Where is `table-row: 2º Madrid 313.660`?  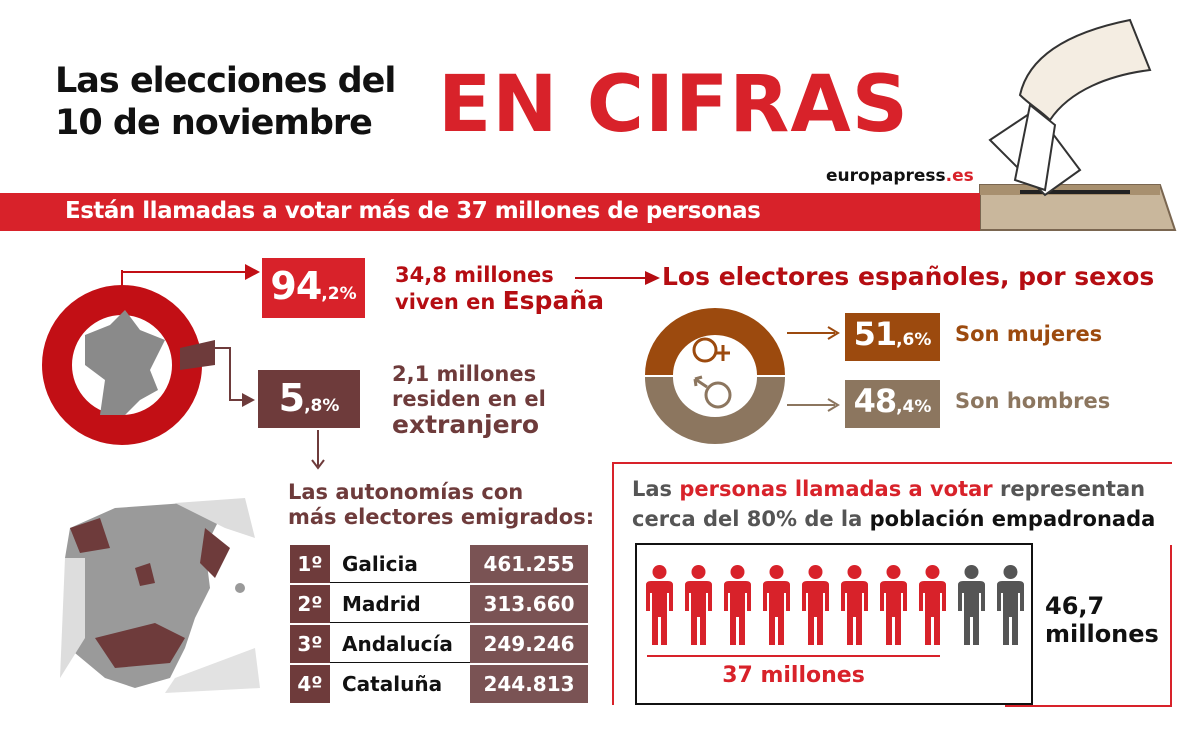
table-row: 2º Madrid 313.660 is located at coordinates (439, 604).